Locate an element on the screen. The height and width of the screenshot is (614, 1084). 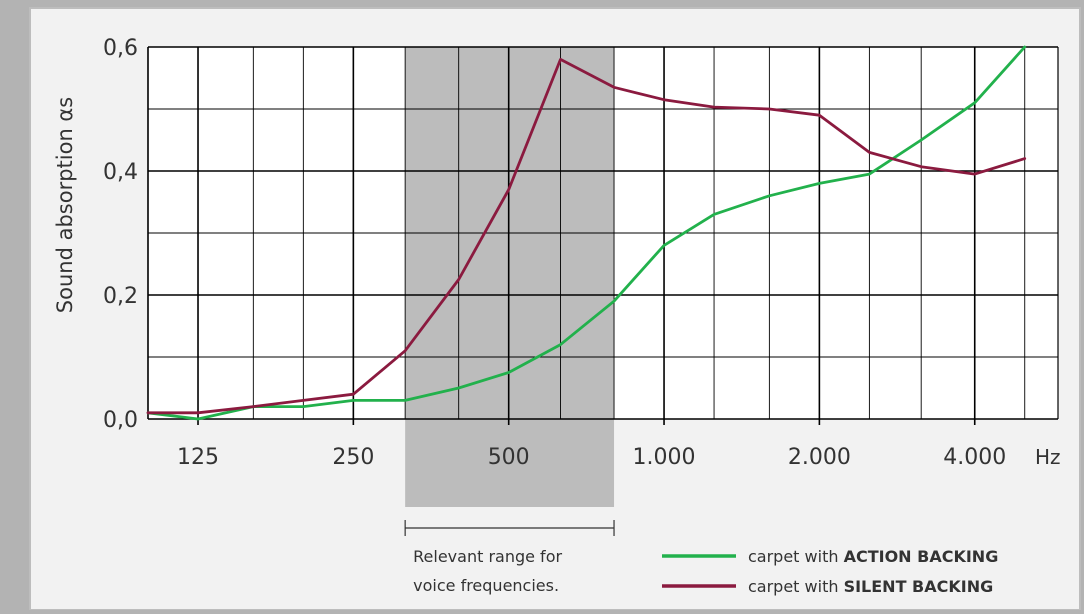
y-tick-label: 0,0 is located at coordinates (120, 420).